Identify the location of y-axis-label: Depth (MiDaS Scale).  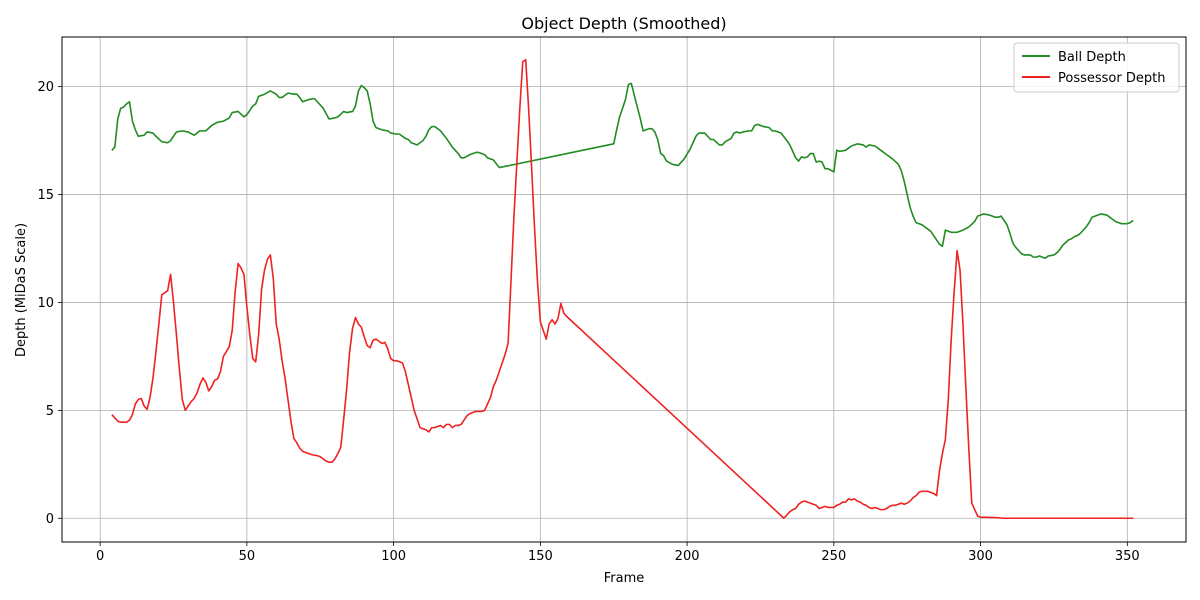
(21, 290).